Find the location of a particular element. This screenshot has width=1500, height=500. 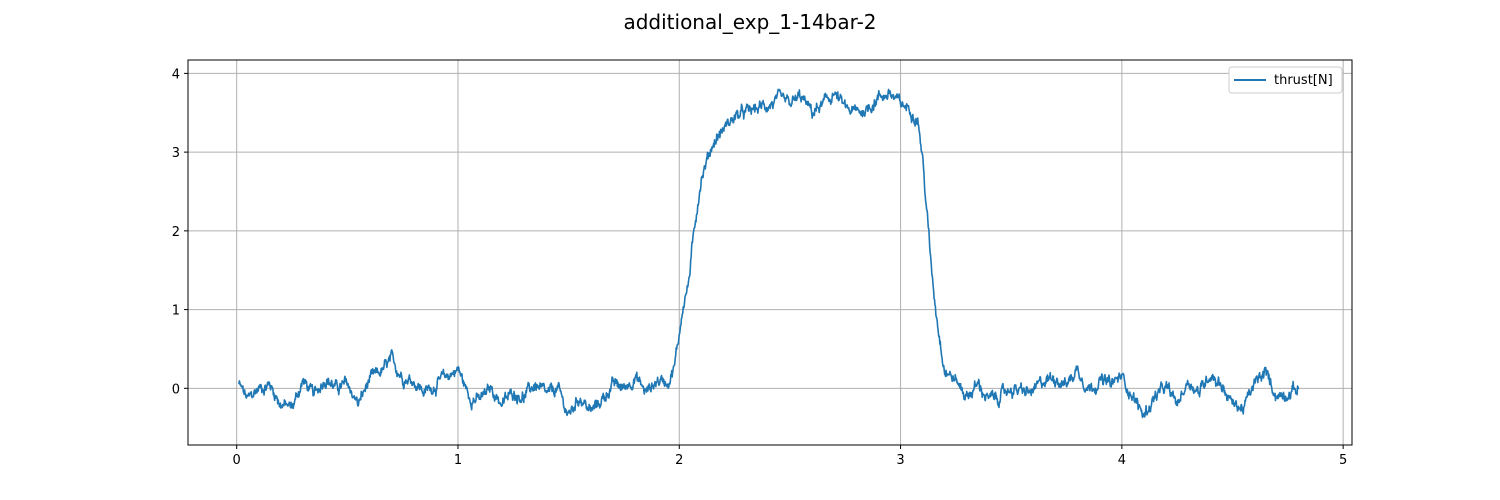

y-tick-label: 4 is located at coordinates (176, 74).